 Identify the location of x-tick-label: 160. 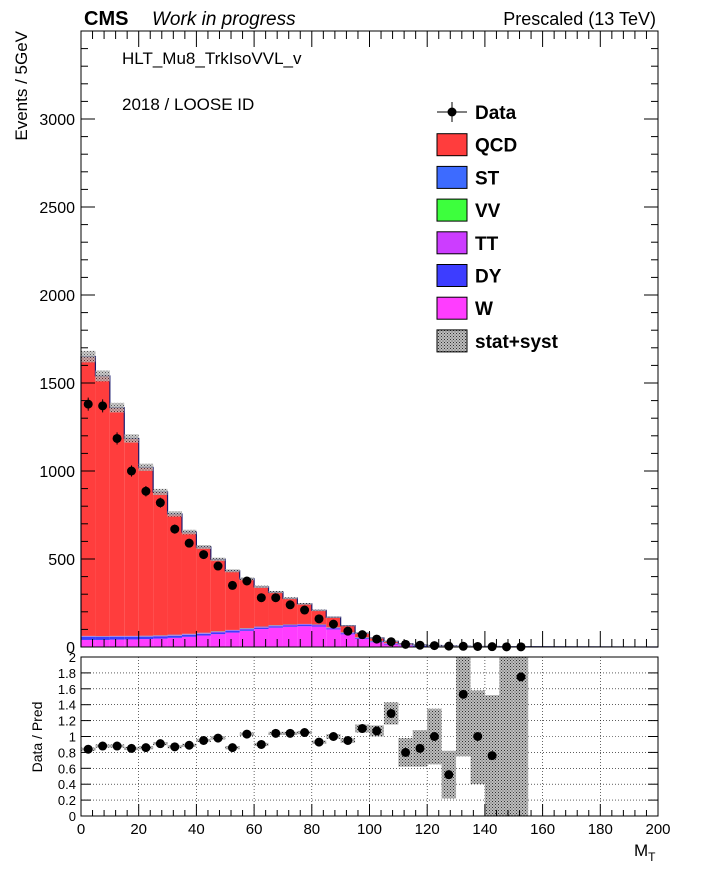
(542, 829).